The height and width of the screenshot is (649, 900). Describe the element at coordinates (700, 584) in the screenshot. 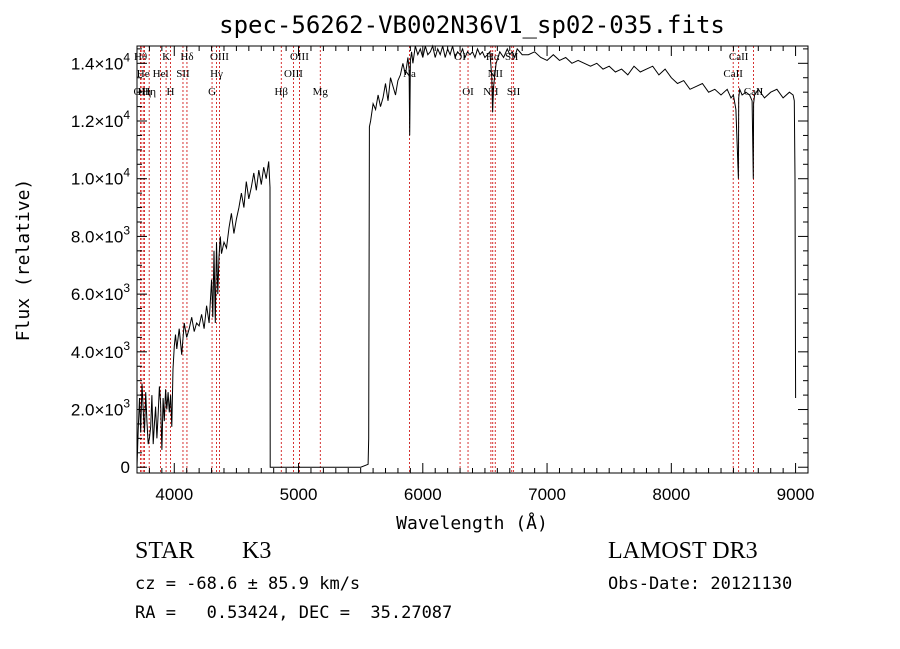

I see `obs-date: Obs-Date: 20121130` at that location.